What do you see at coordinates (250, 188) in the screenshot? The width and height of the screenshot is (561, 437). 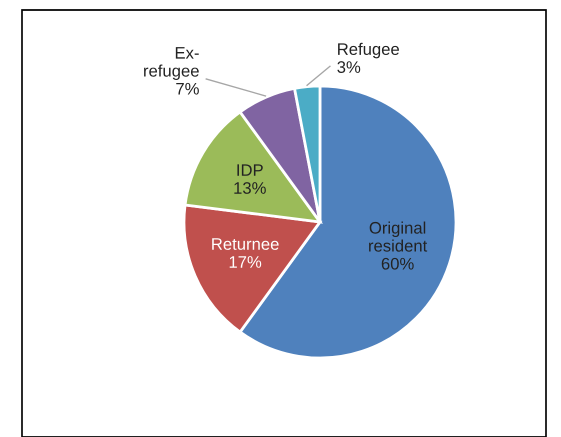 I see `data-label: 13%` at bounding box center [250, 188].